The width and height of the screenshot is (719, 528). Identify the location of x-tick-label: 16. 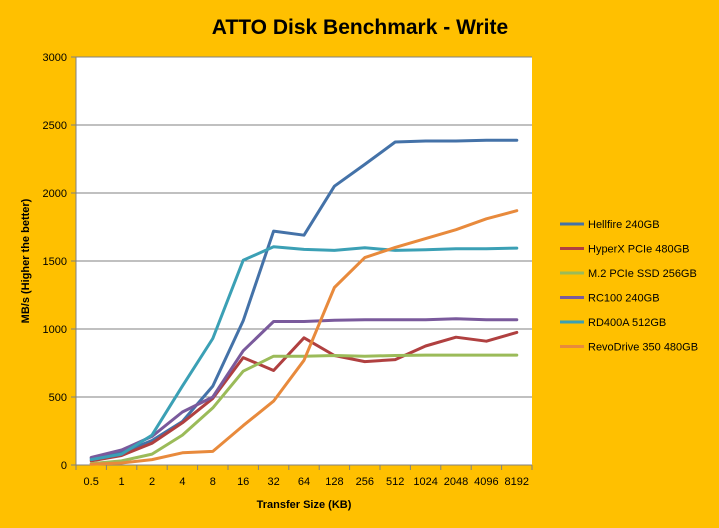
(243, 482).